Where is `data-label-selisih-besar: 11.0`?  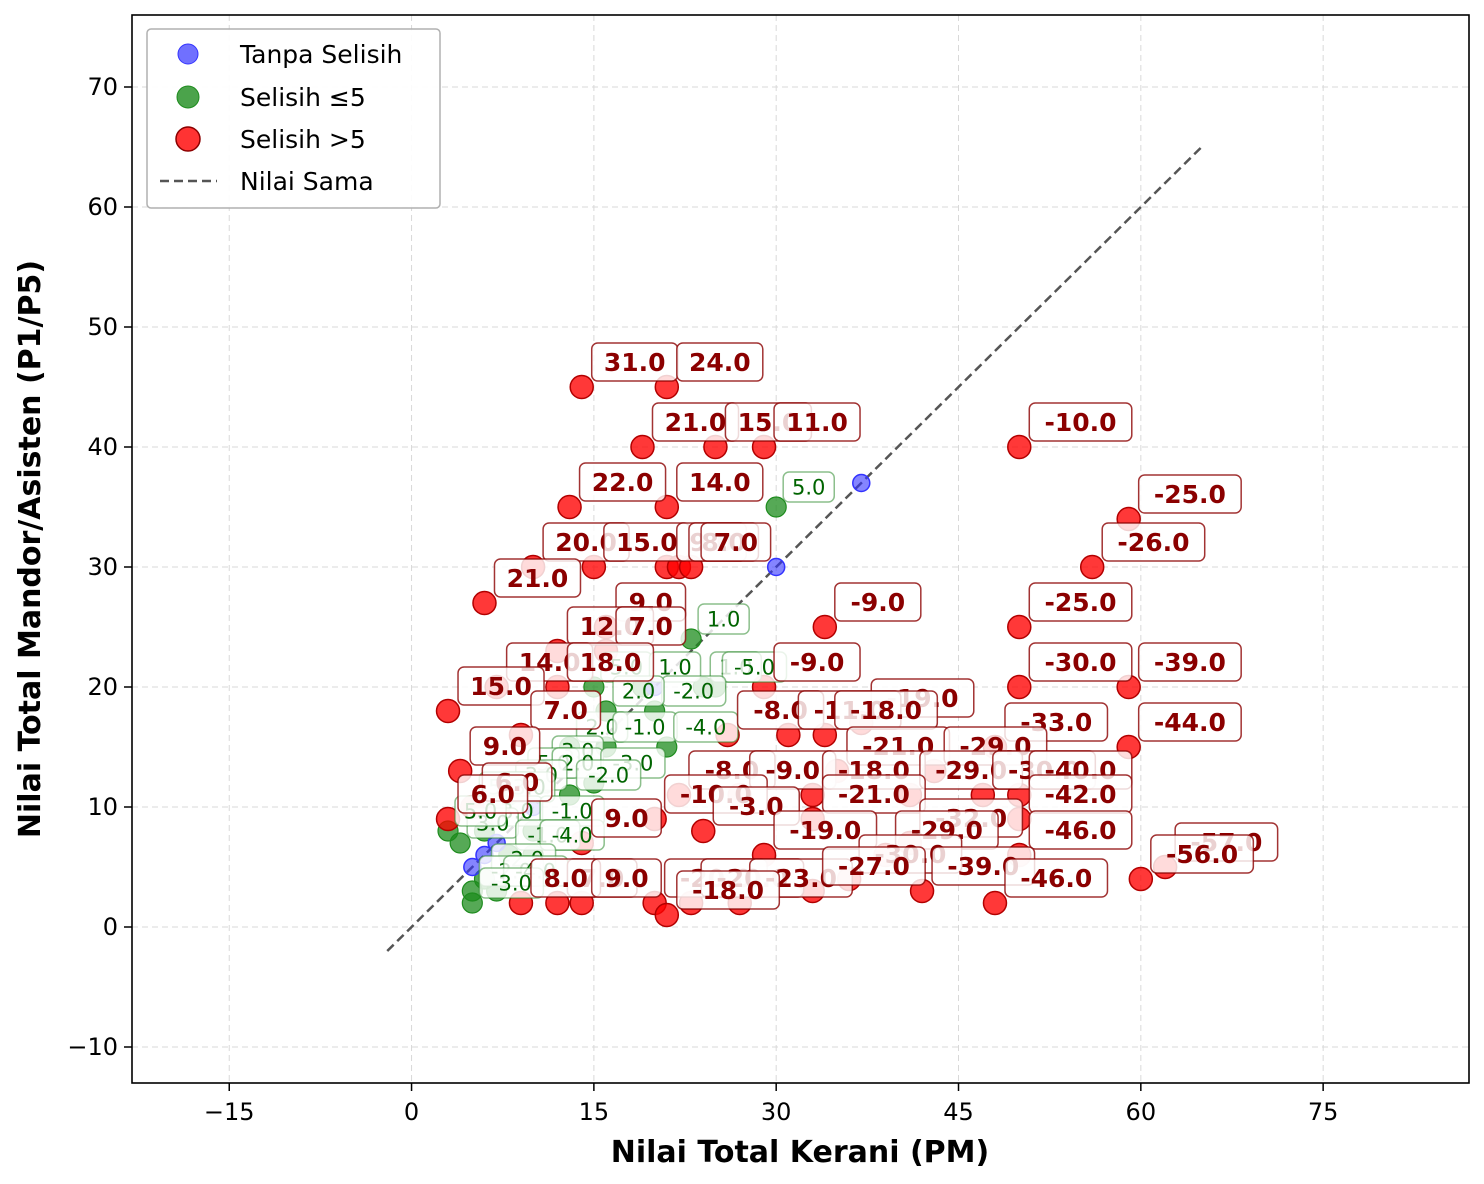
data-label-selisih-besar: 11.0 is located at coordinates (817, 422).